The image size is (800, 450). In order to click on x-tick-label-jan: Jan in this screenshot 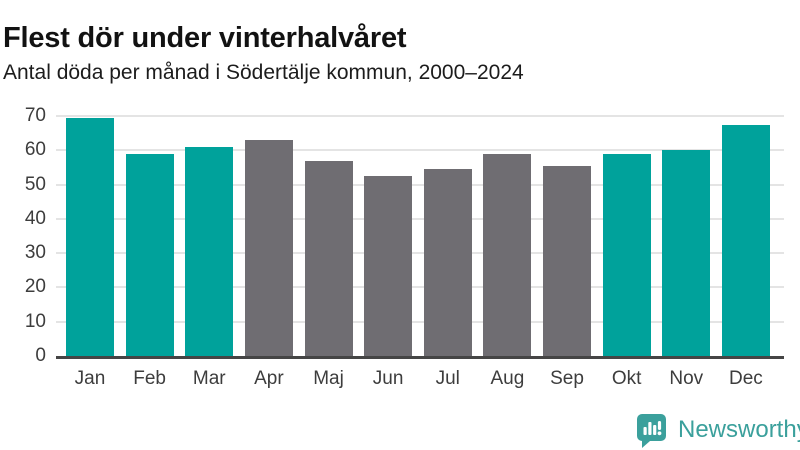, I will do `click(90, 378)`.